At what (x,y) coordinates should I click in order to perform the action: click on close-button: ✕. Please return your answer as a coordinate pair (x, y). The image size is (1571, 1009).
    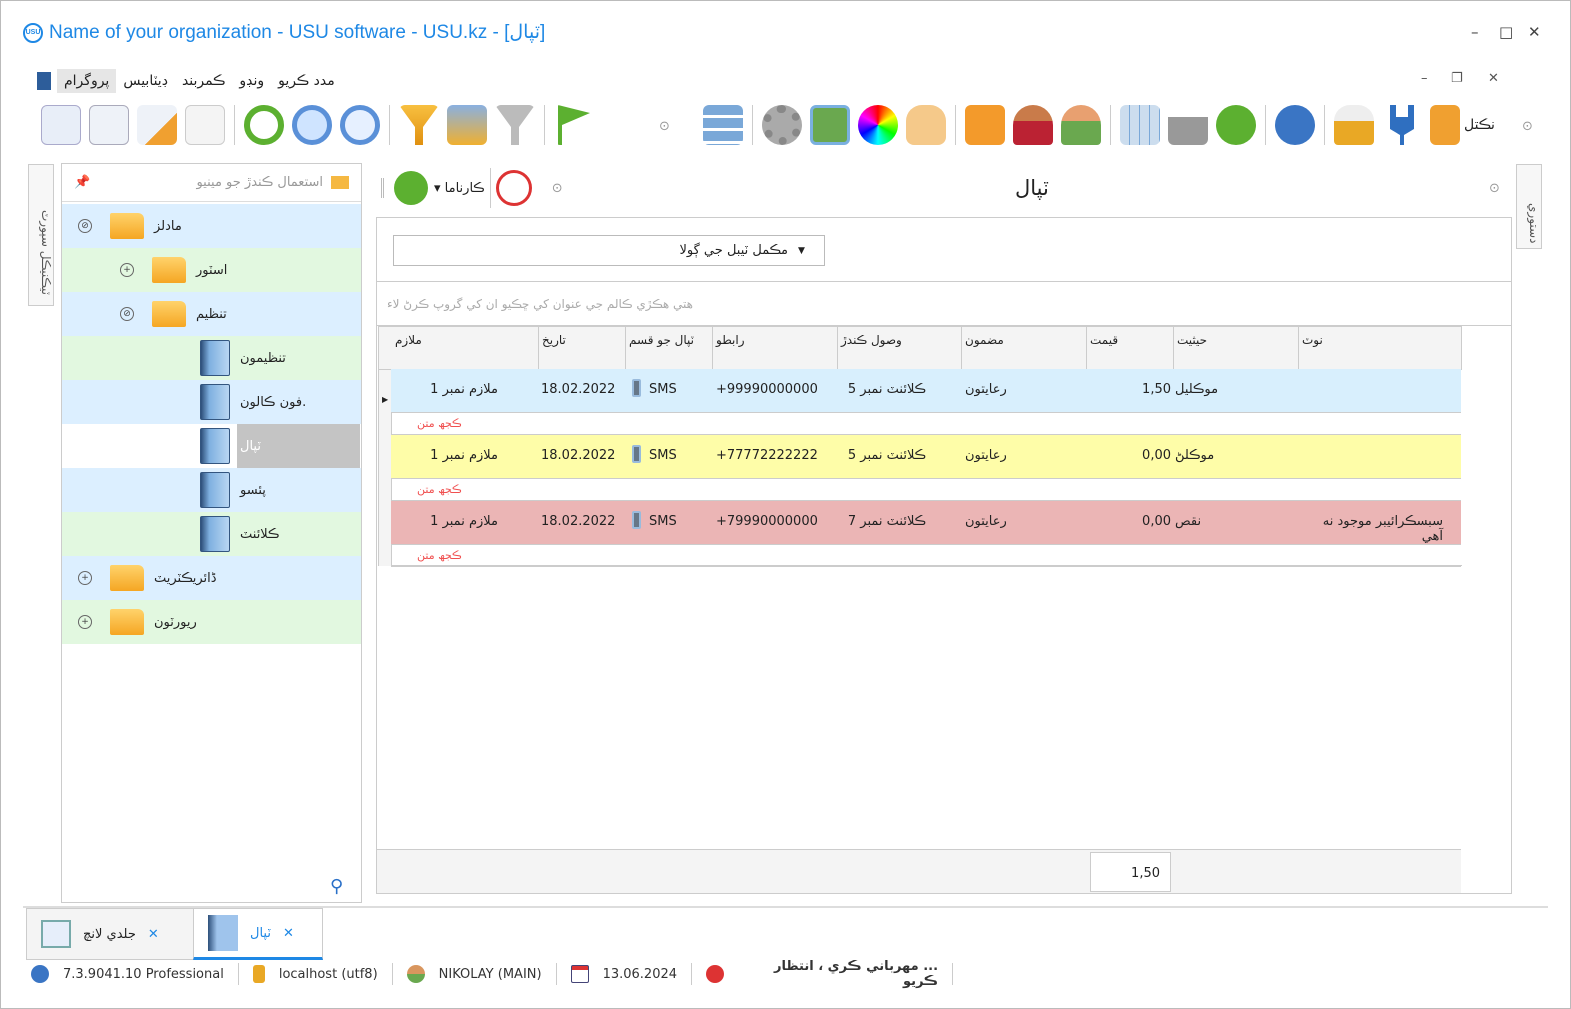
    Looking at the image, I should click on (1534, 32).